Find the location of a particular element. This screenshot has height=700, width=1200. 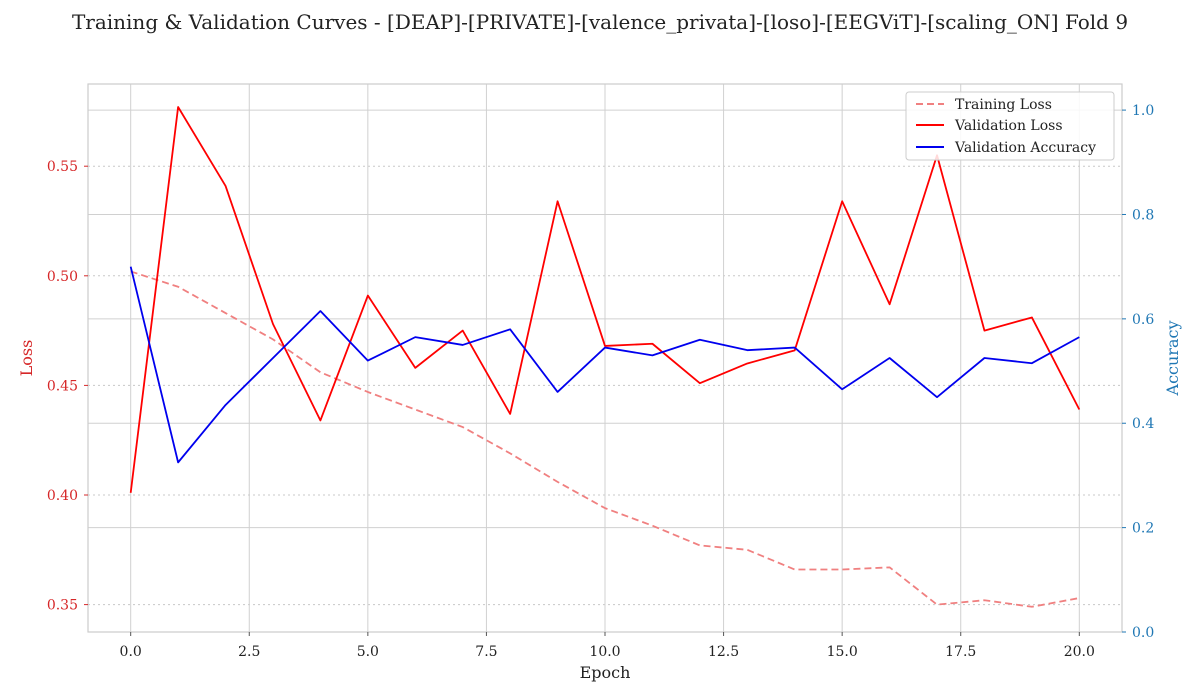

x-tick-label: 2.5 is located at coordinates (249, 652).